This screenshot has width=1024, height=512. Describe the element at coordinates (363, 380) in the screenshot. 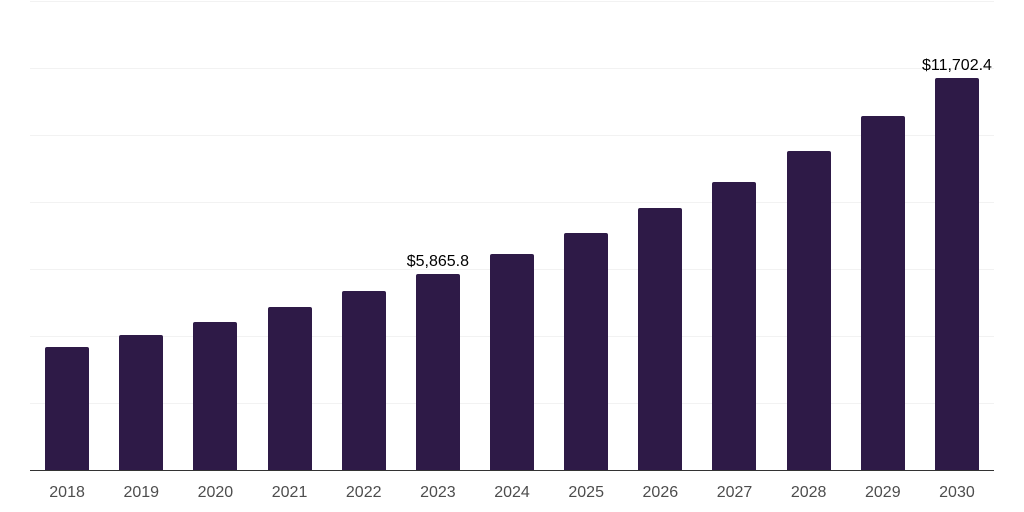

I see `bar-2022` at that location.